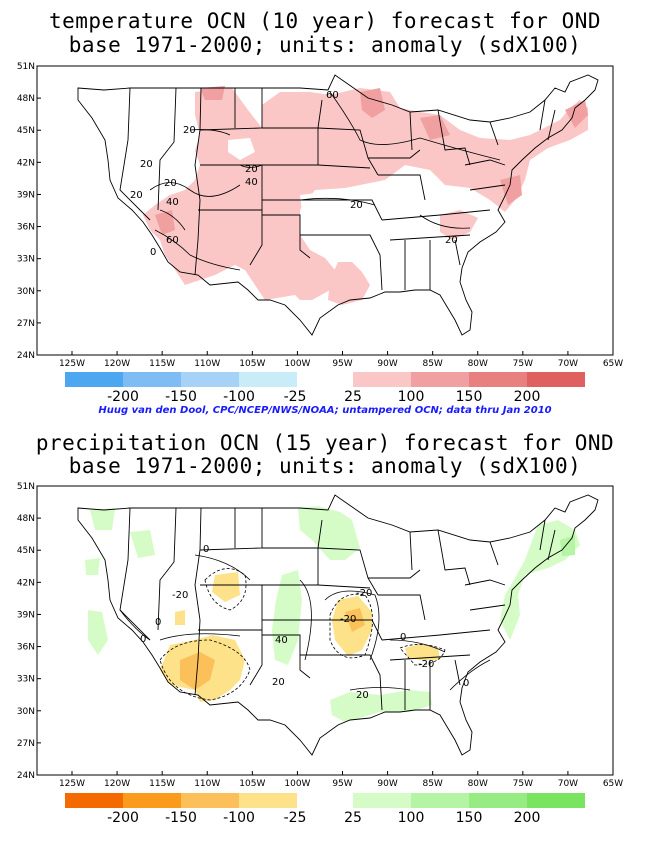 The image size is (650, 841). What do you see at coordinates (26, 99) in the screenshot?
I see `latitude-tick-label: 48N` at bounding box center [26, 99].